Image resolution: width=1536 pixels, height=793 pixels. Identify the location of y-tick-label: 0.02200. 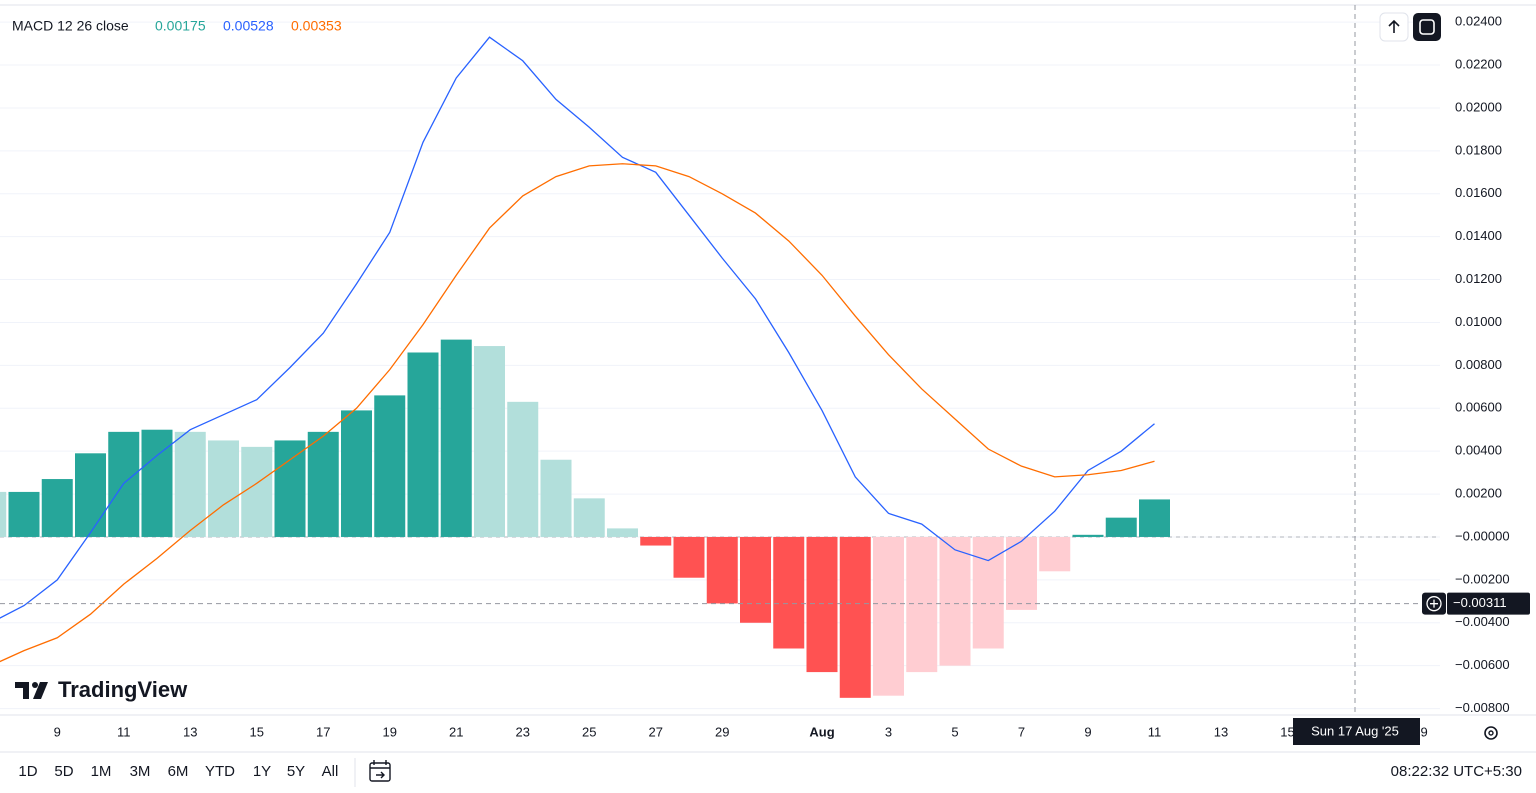
(1478, 63).